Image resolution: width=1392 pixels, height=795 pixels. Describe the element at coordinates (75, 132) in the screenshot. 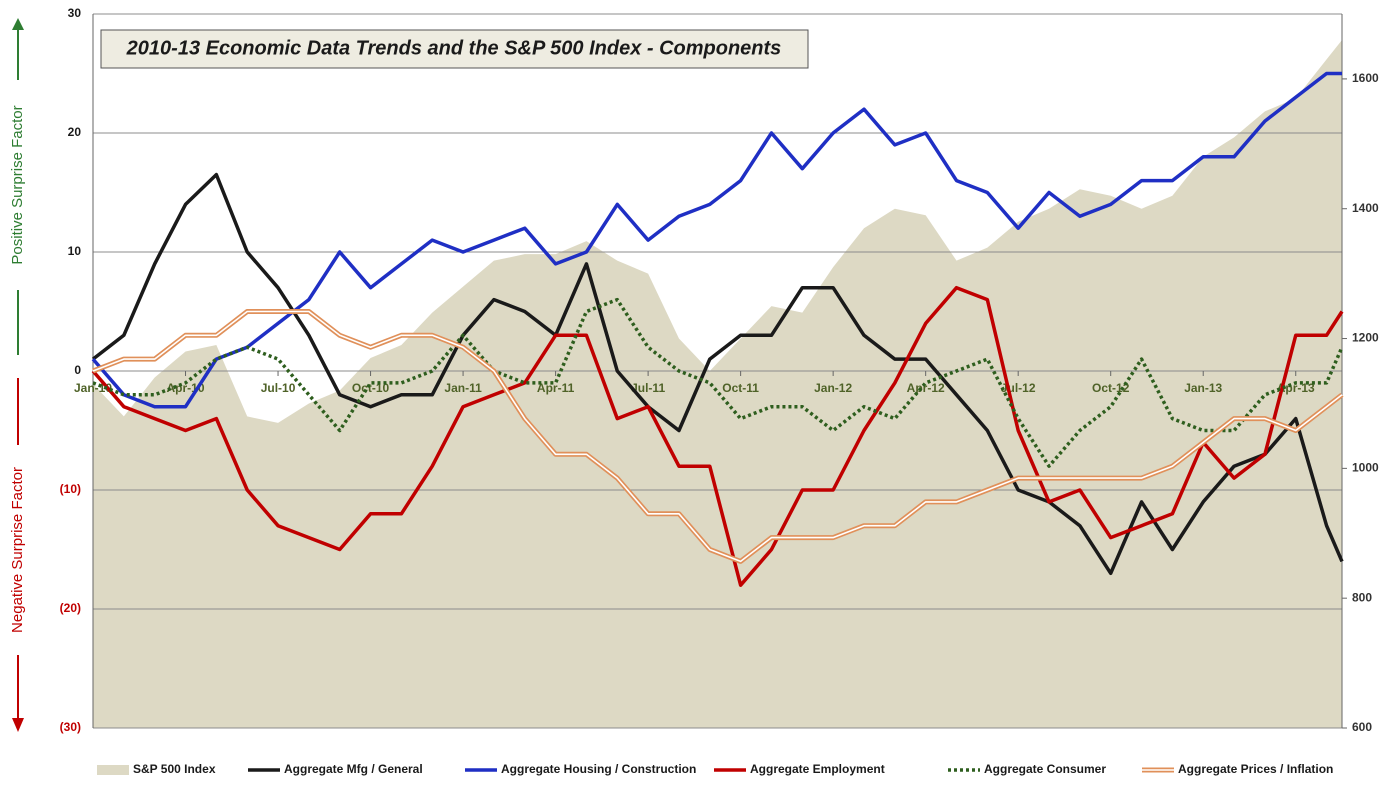

I see `y-tick-label: 20` at that location.